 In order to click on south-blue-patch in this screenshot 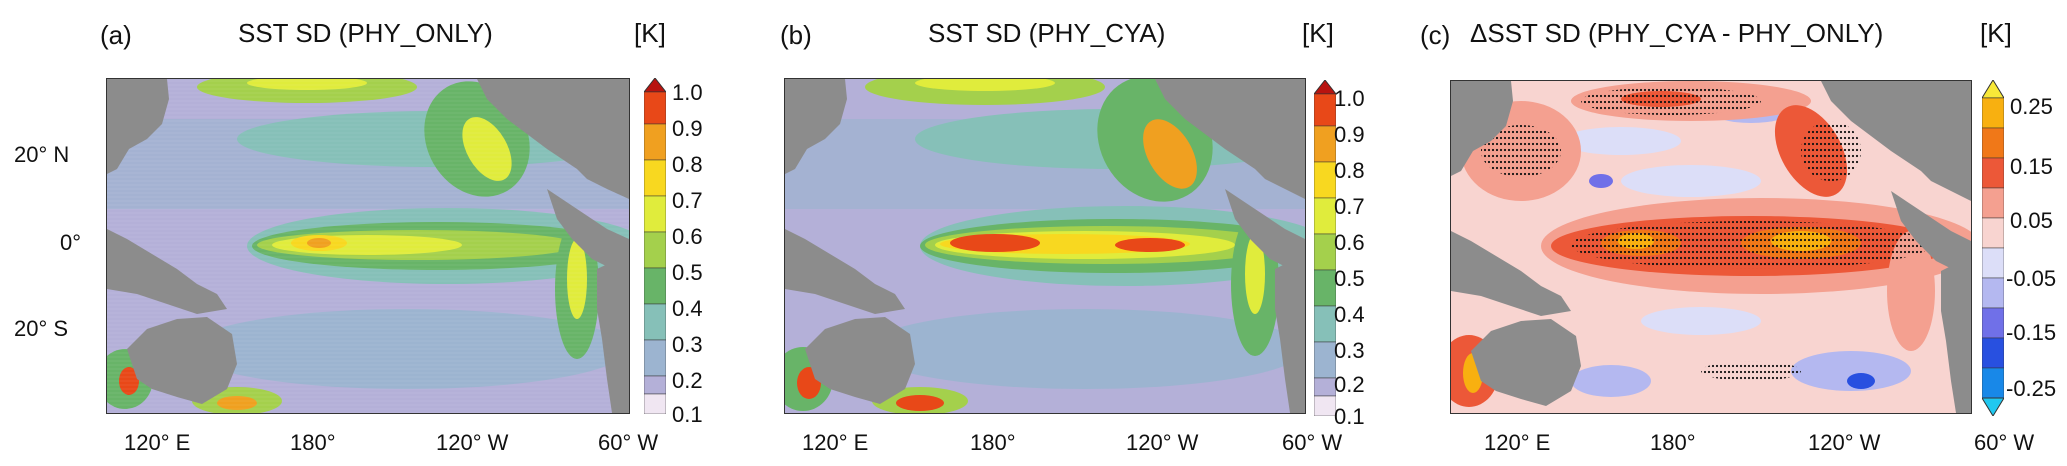, I will do `click(1701, 321)`.